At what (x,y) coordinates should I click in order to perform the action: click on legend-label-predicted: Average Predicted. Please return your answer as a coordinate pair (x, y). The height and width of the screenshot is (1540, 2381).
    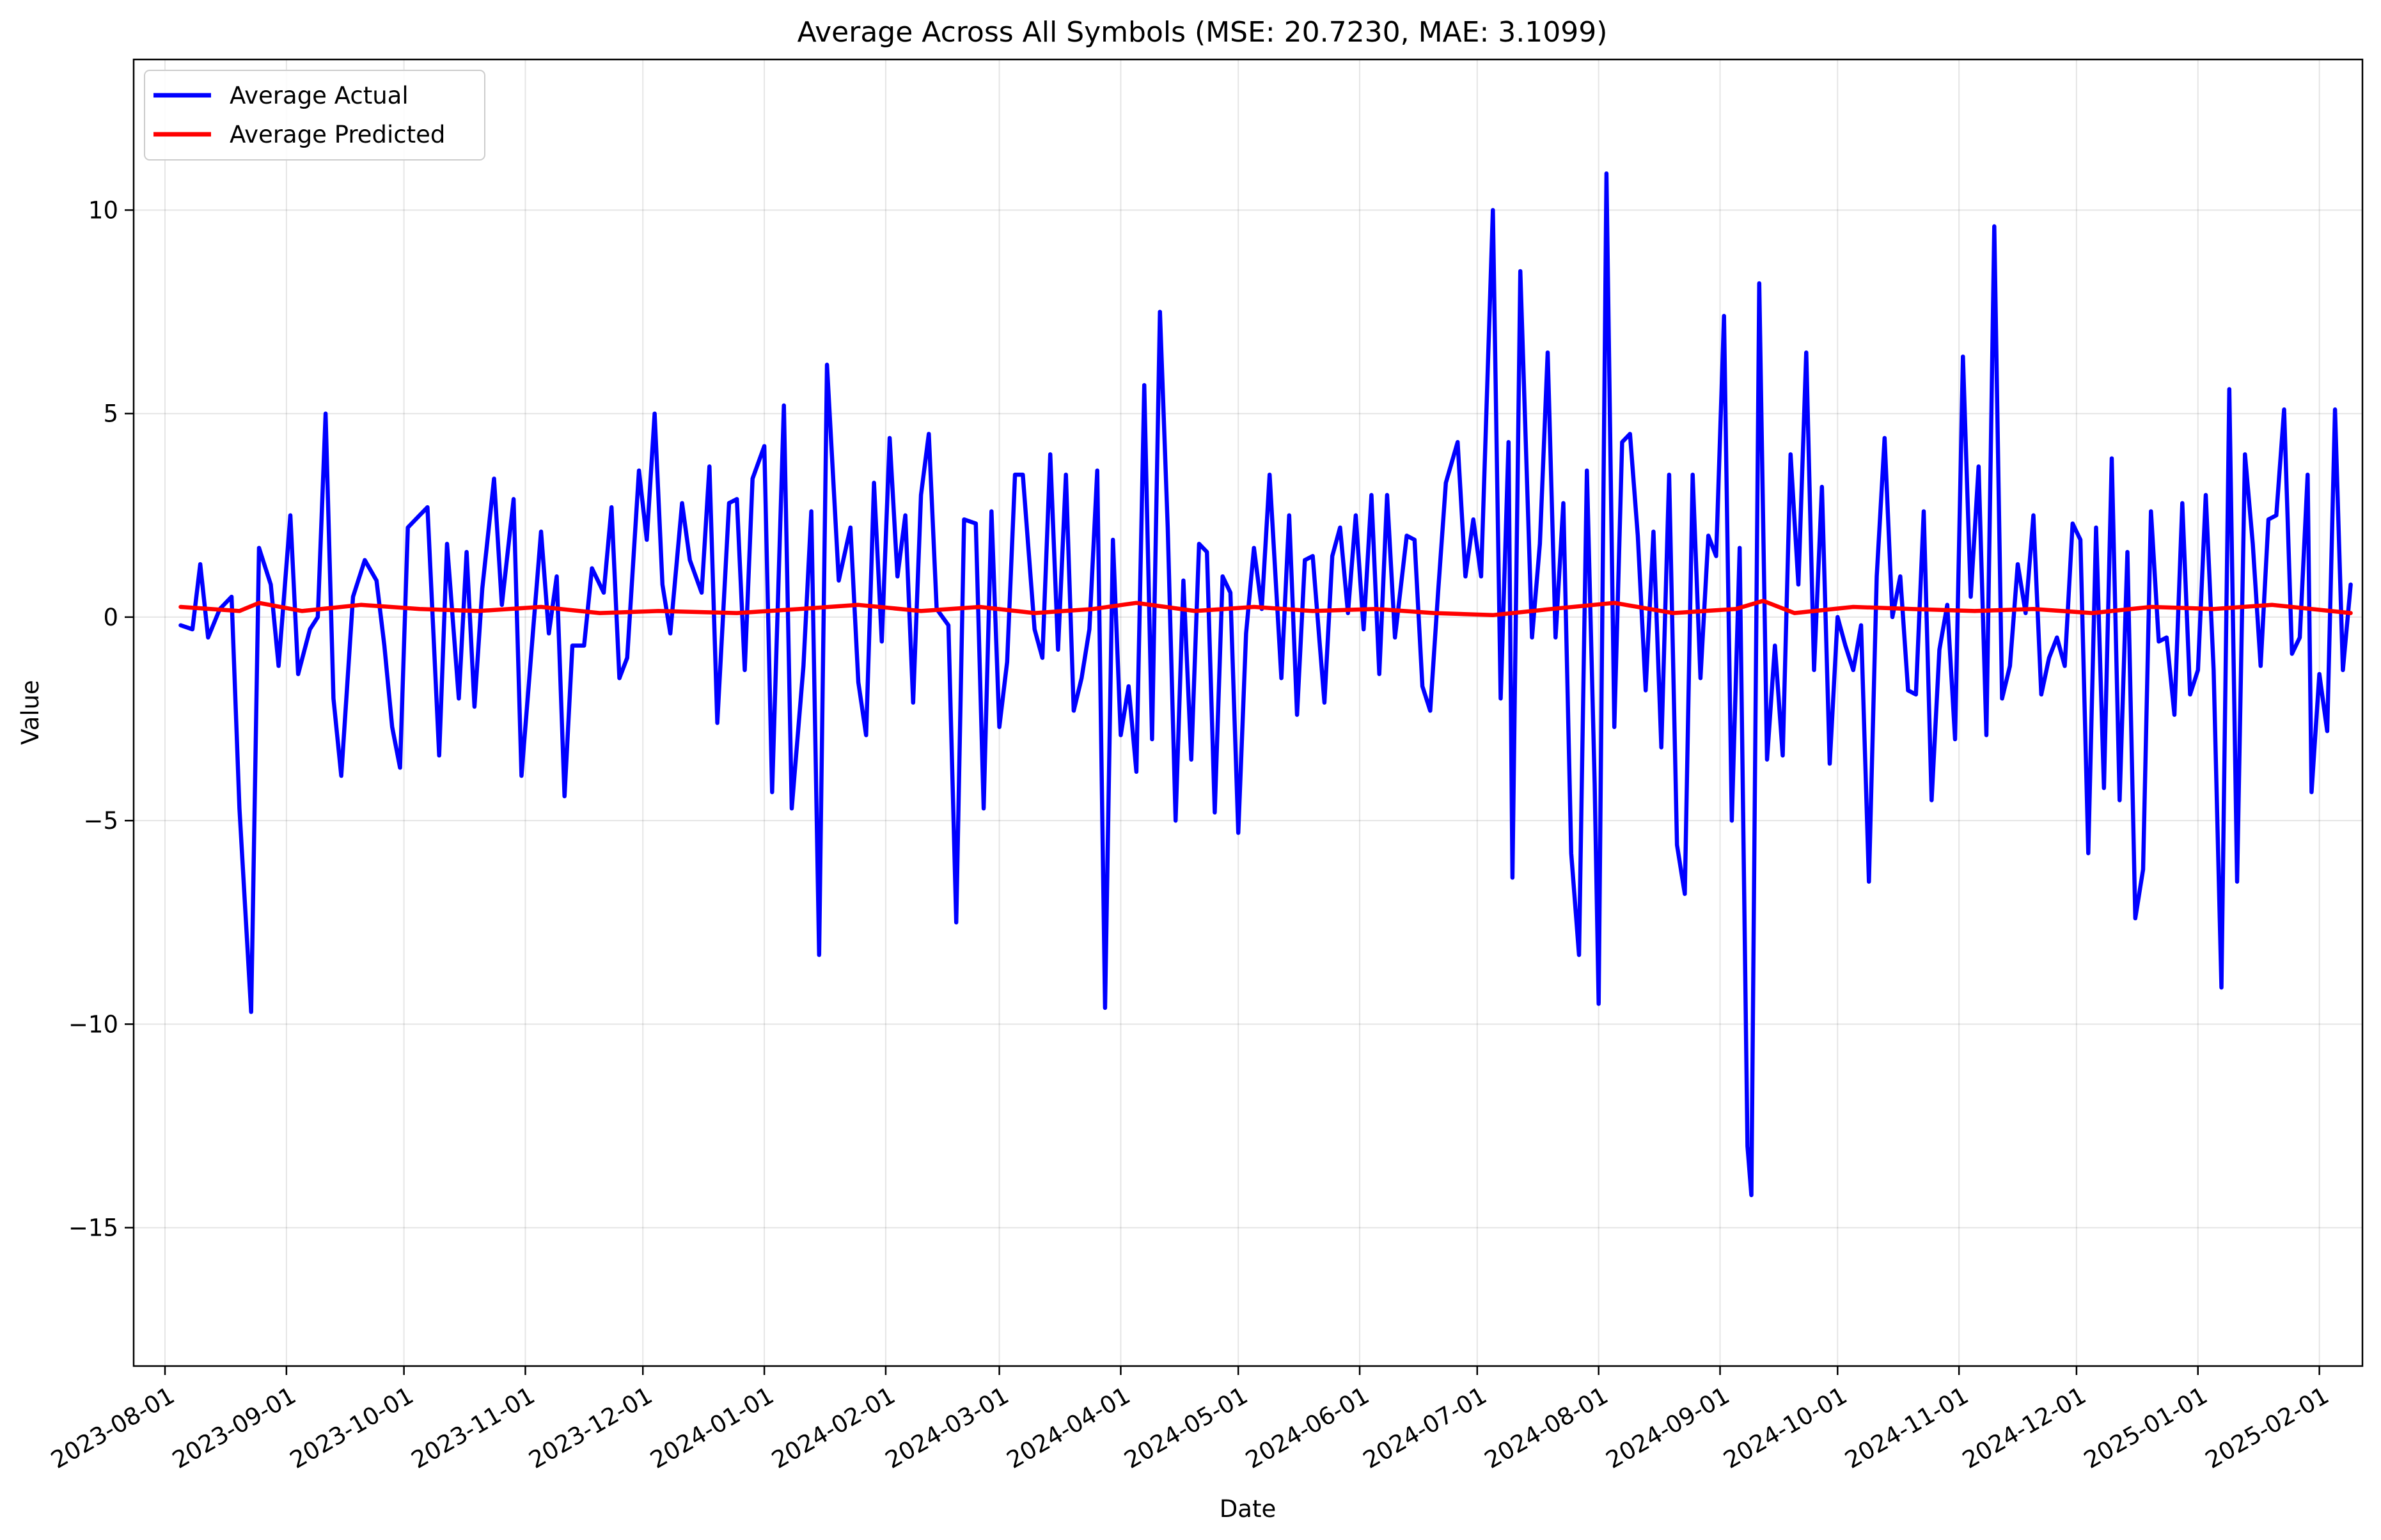
    Looking at the image, I should click on (338, 134).